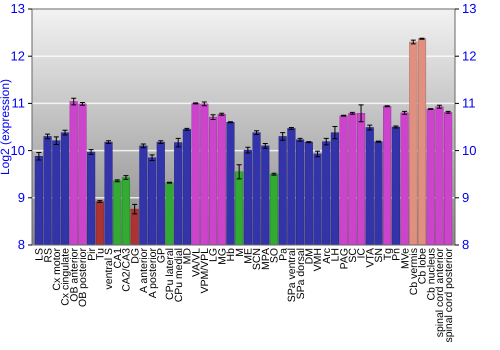 This screenshot has width=500, height=350. Describe the element at coordinates (469, 103) in the screenshot. I see `y2-tick-label: 11` at that location.